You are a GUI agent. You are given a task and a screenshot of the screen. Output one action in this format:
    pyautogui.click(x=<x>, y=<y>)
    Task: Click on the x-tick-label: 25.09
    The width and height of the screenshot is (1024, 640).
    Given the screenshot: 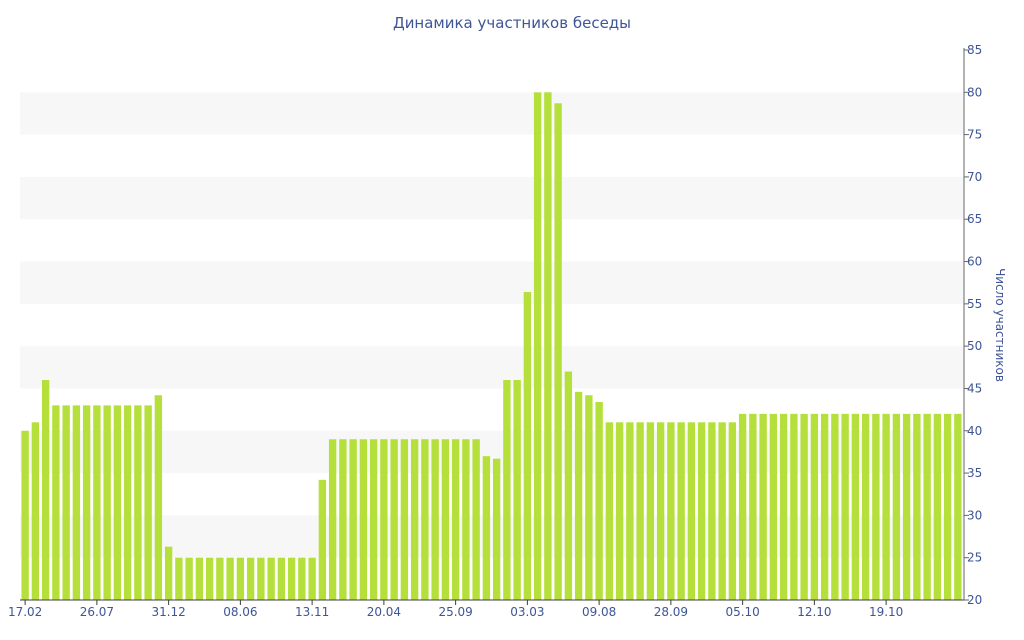 What is the action you would take?
    pyautogui.click(x=455, y=612)
    